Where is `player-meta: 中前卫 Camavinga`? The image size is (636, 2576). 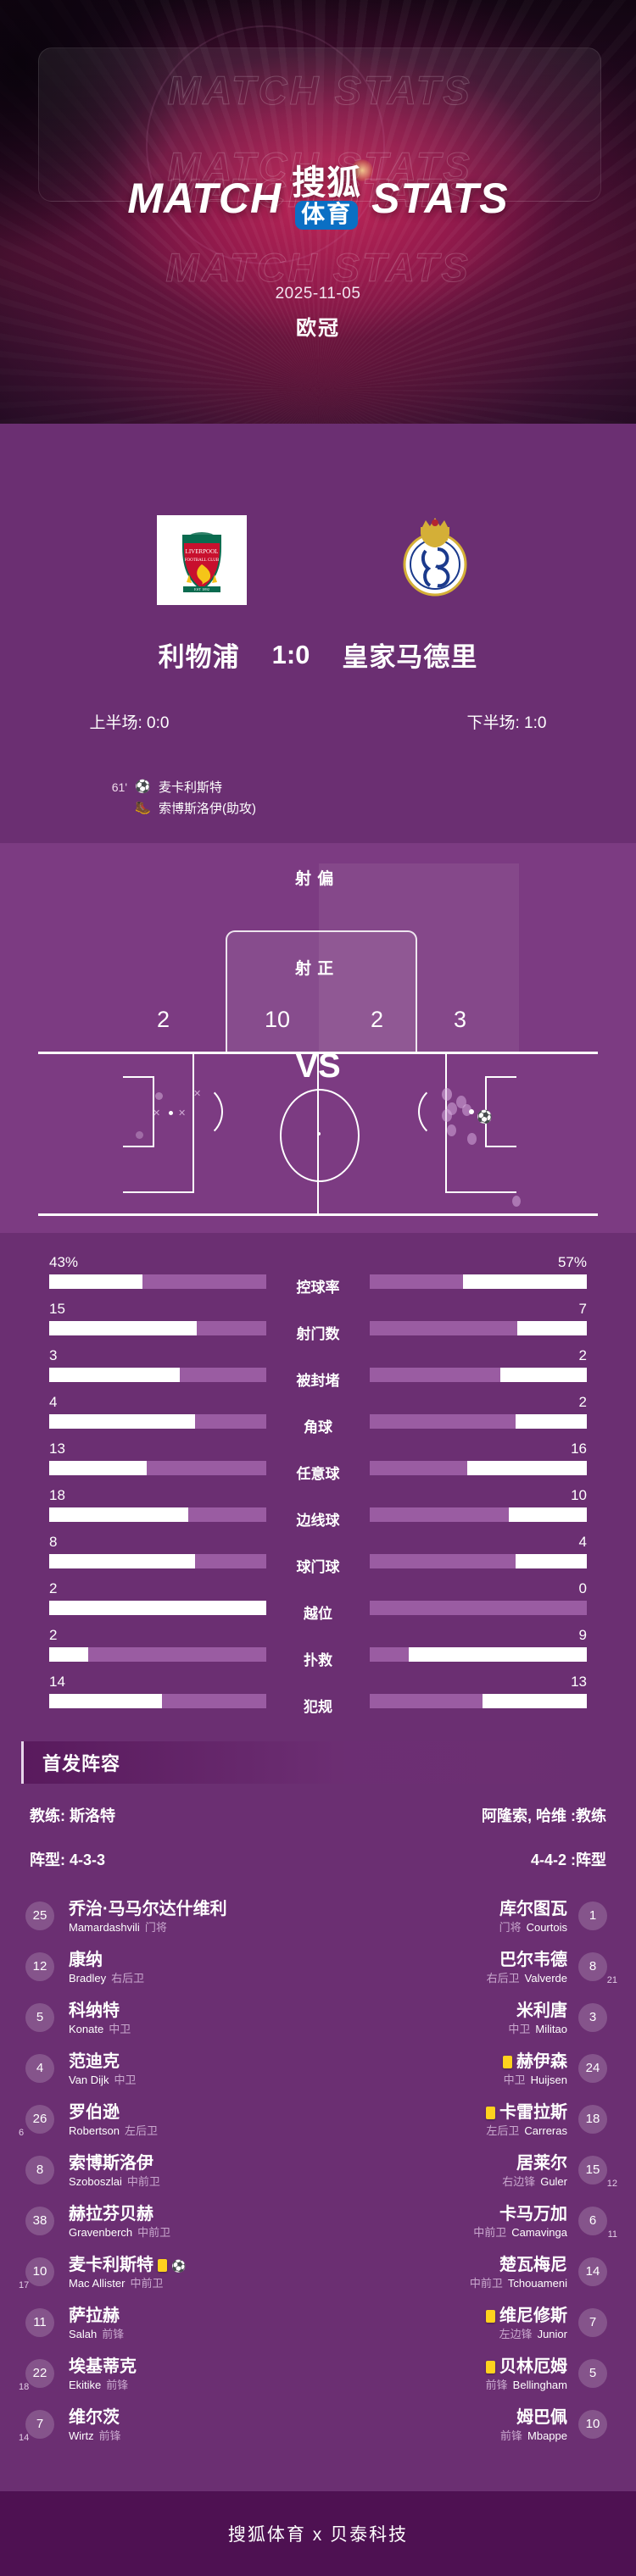 player-meta: 中前卫 Camavinga is located at coordinates (520, 2232).